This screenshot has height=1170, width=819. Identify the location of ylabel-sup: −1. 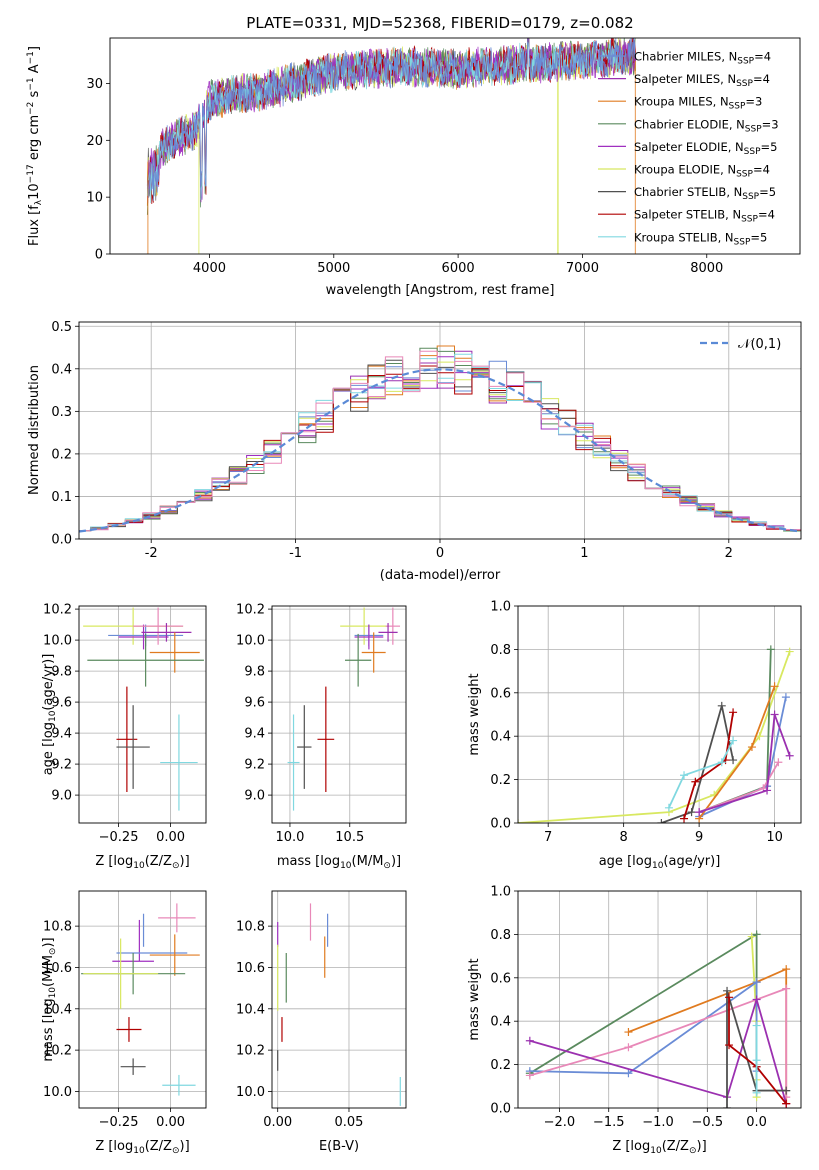
(31, 83).